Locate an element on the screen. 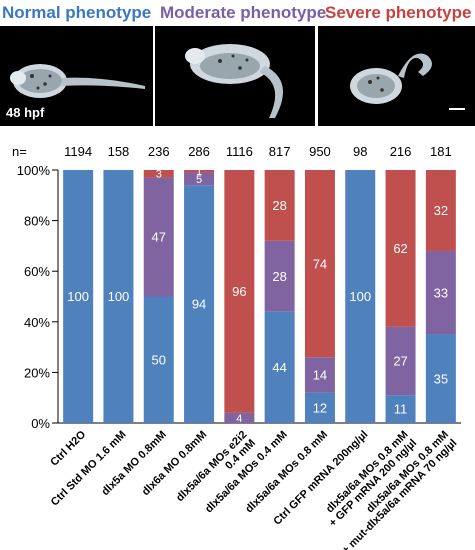 This screenshot has height=550, width=475. n-count: 286 is located at coordinates (199, 151).